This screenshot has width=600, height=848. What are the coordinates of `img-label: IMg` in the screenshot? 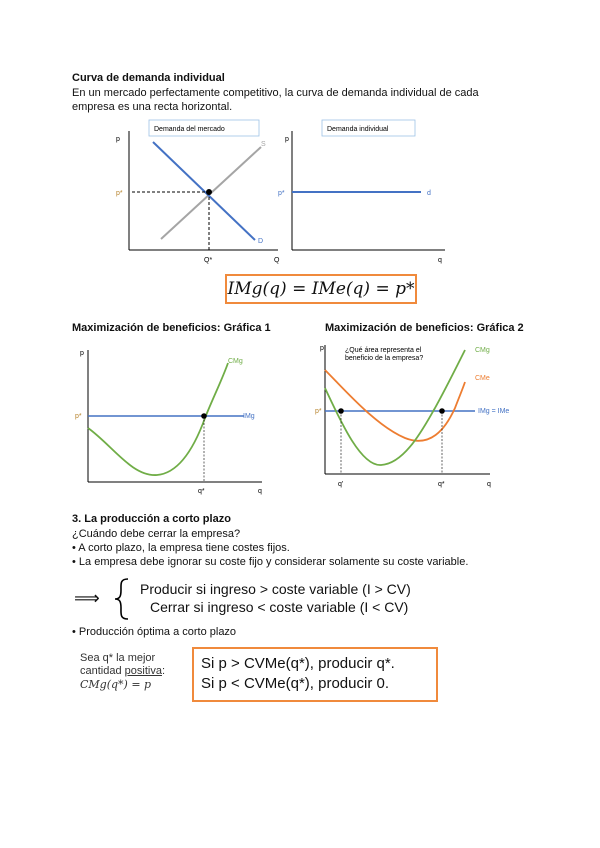 It's located at (249, 416).